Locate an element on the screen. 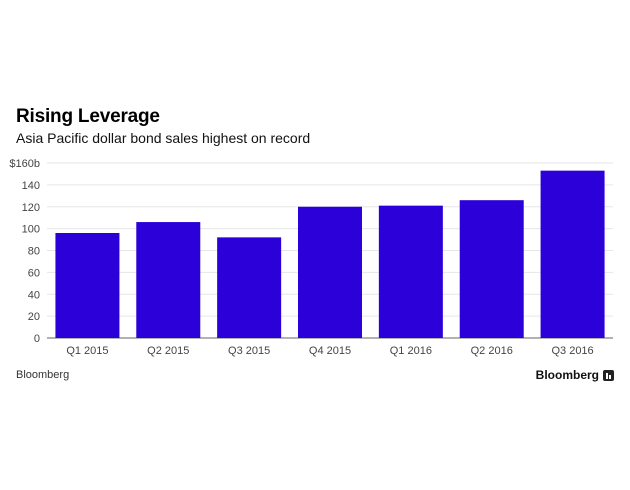 The height and width of the screenshot is (490, 630). y-tick-label: 80 is located at coordinates (34, 252).